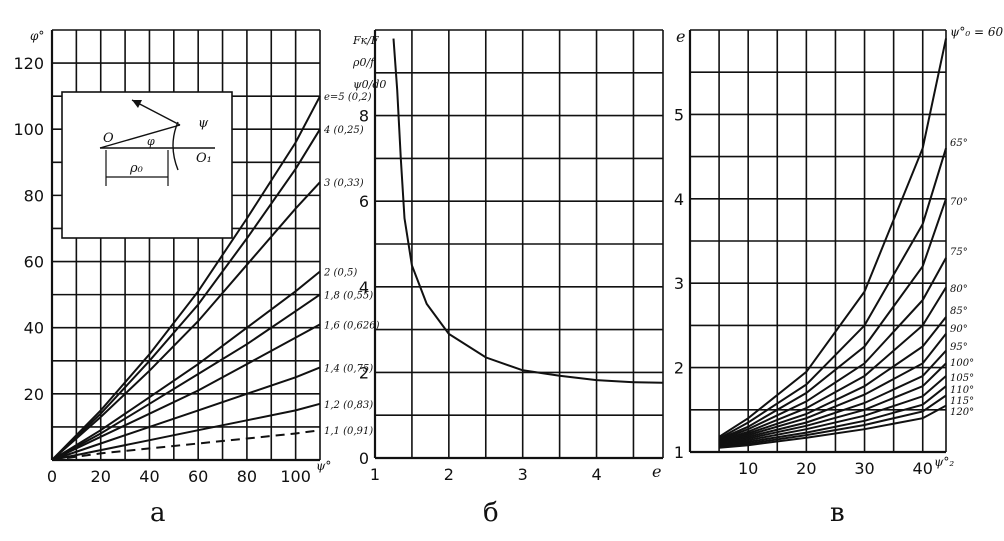 This screenshot has height=541, width=1004. What do you see at coordinates (369, 62) in the screenshot?
I see `y-axis-label-b: Fк/F ρ0/f ψ0/d0` at bounding box center [369, 62].